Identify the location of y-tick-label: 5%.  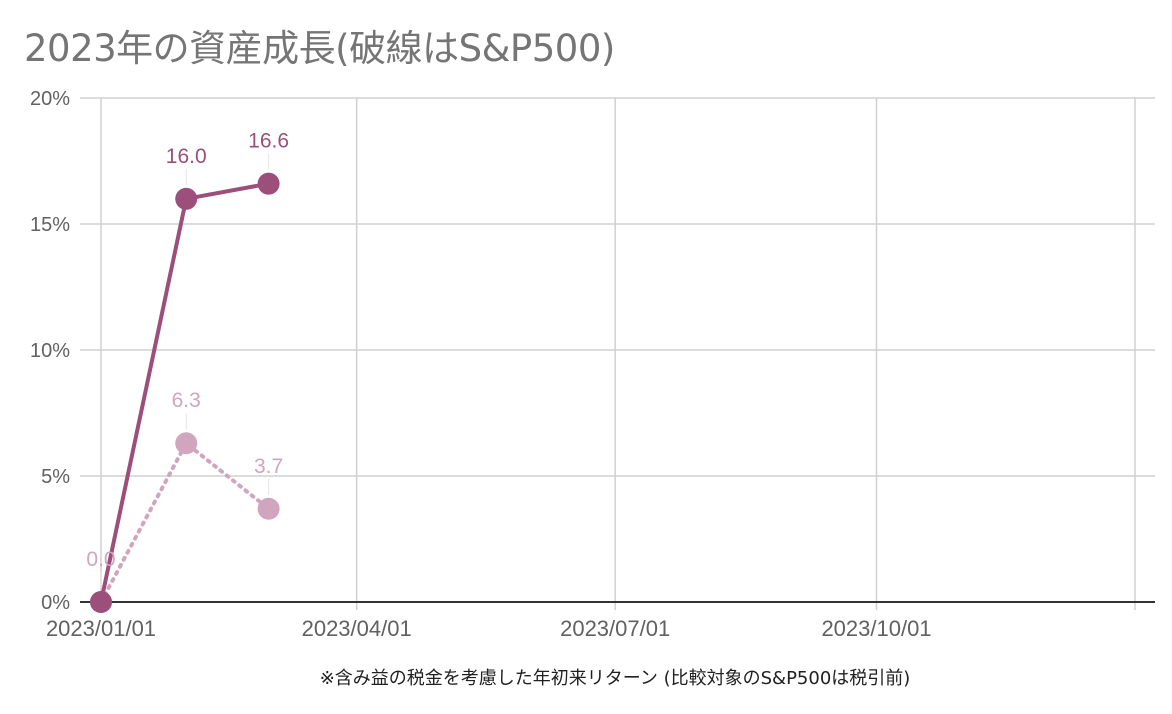
(55, 477).